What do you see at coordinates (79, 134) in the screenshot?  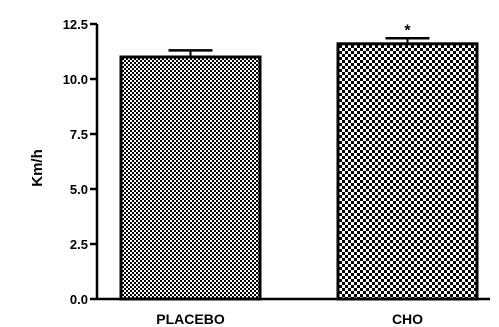 I see `y-tick-label: 7.5` at bounding box center [79, 134].